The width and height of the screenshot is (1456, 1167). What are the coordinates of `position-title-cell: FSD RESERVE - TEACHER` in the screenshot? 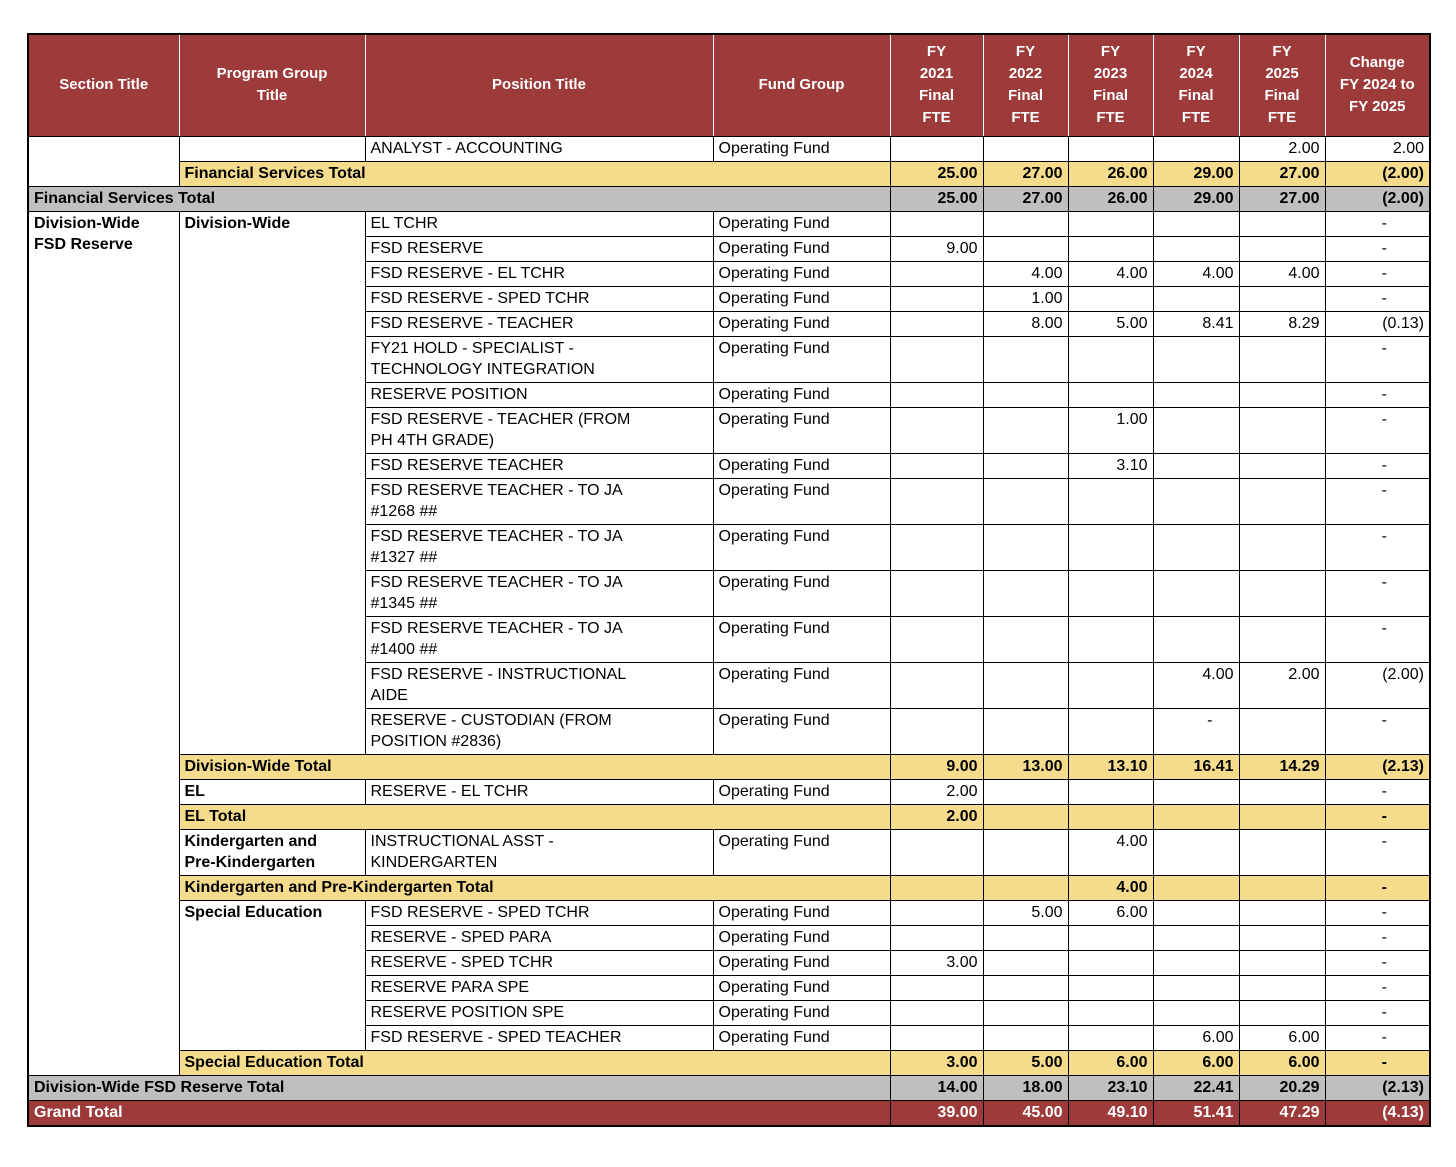 It's located at (539, 323).